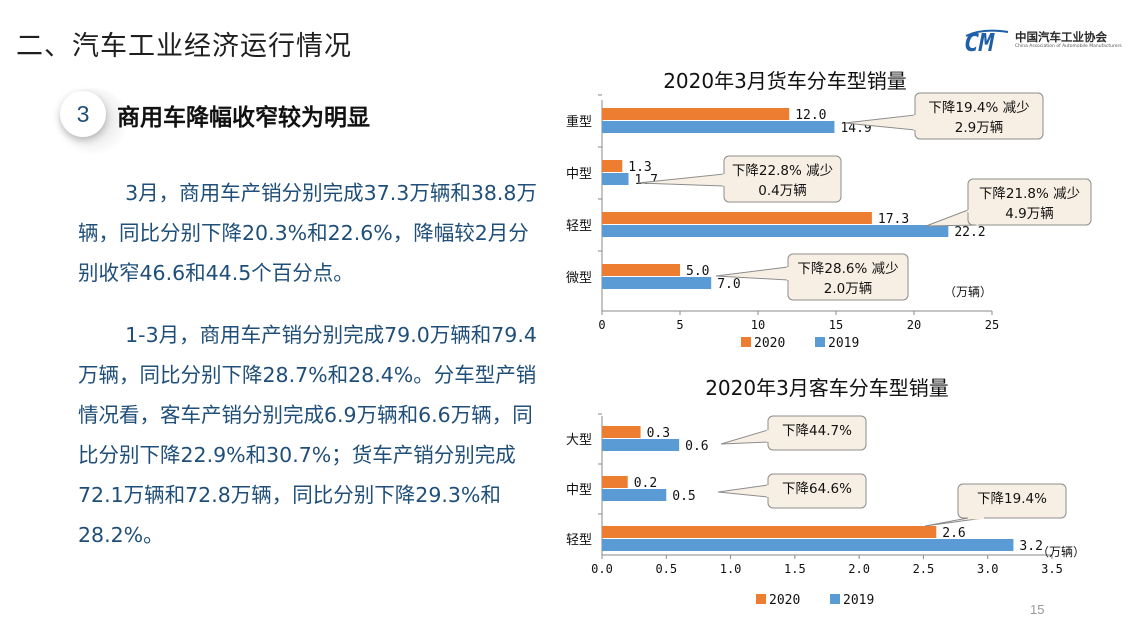  I want to click on truck-callout-text: 0.4万辆, so click(782, 191).